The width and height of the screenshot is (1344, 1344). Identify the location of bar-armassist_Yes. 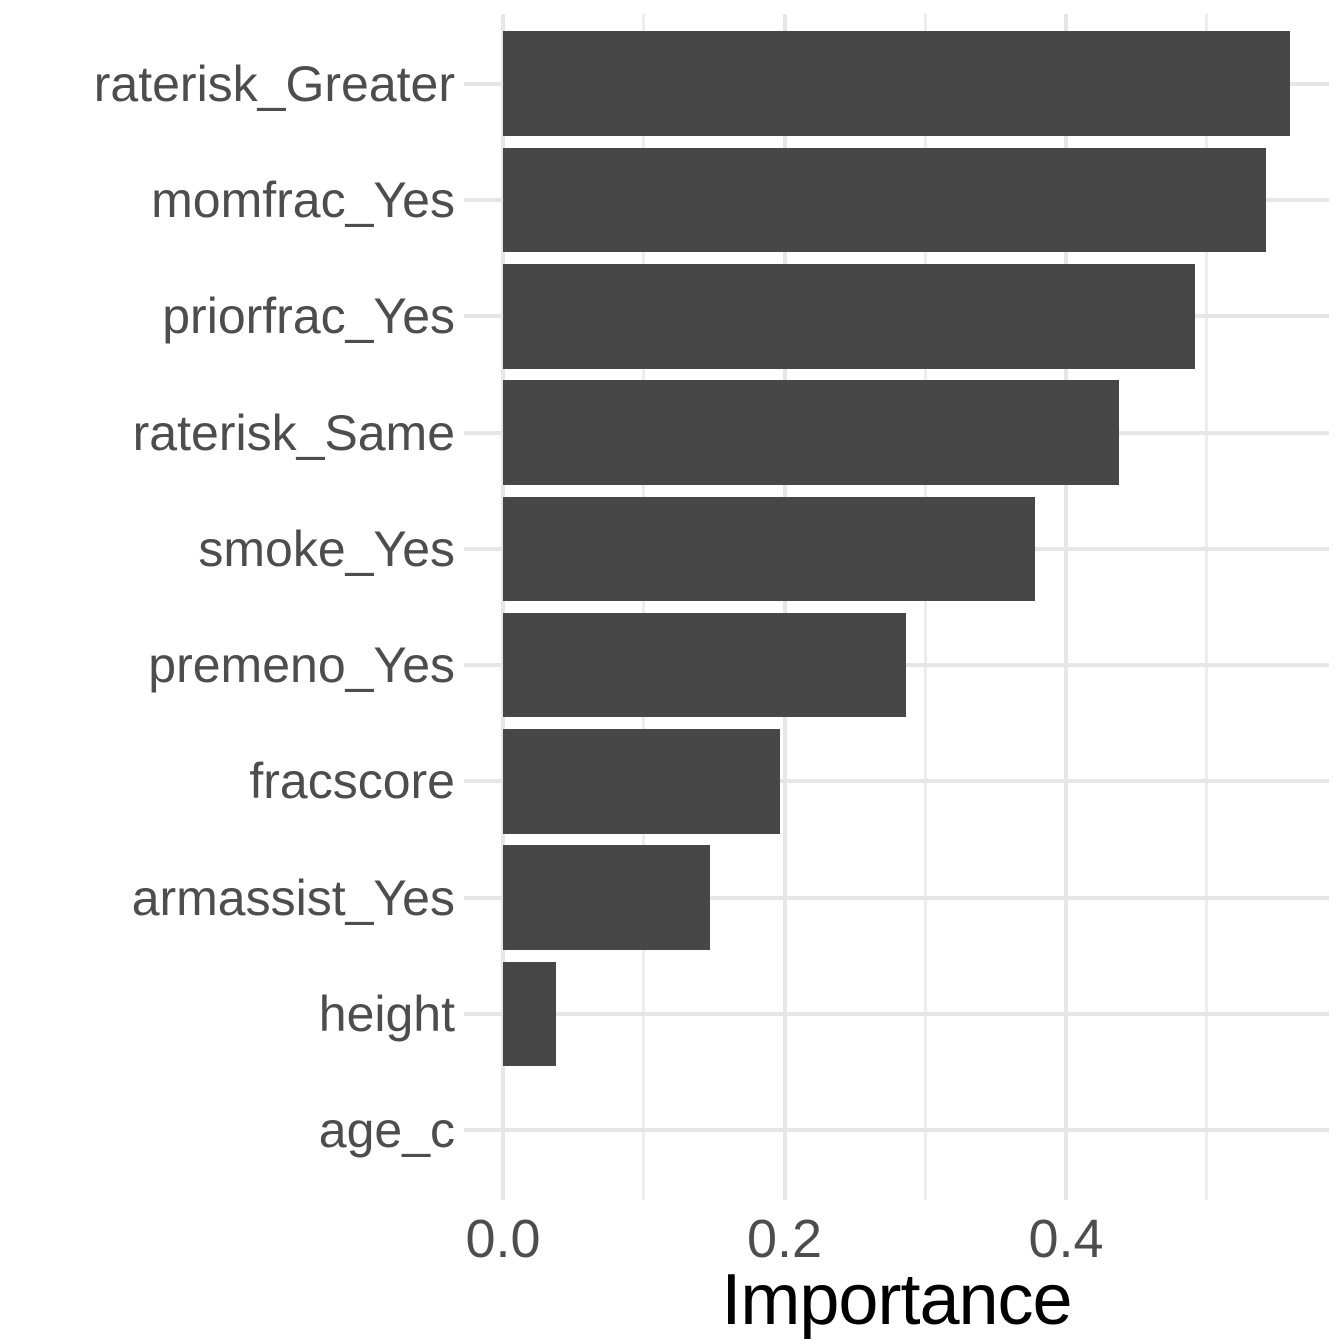
(606, 897).